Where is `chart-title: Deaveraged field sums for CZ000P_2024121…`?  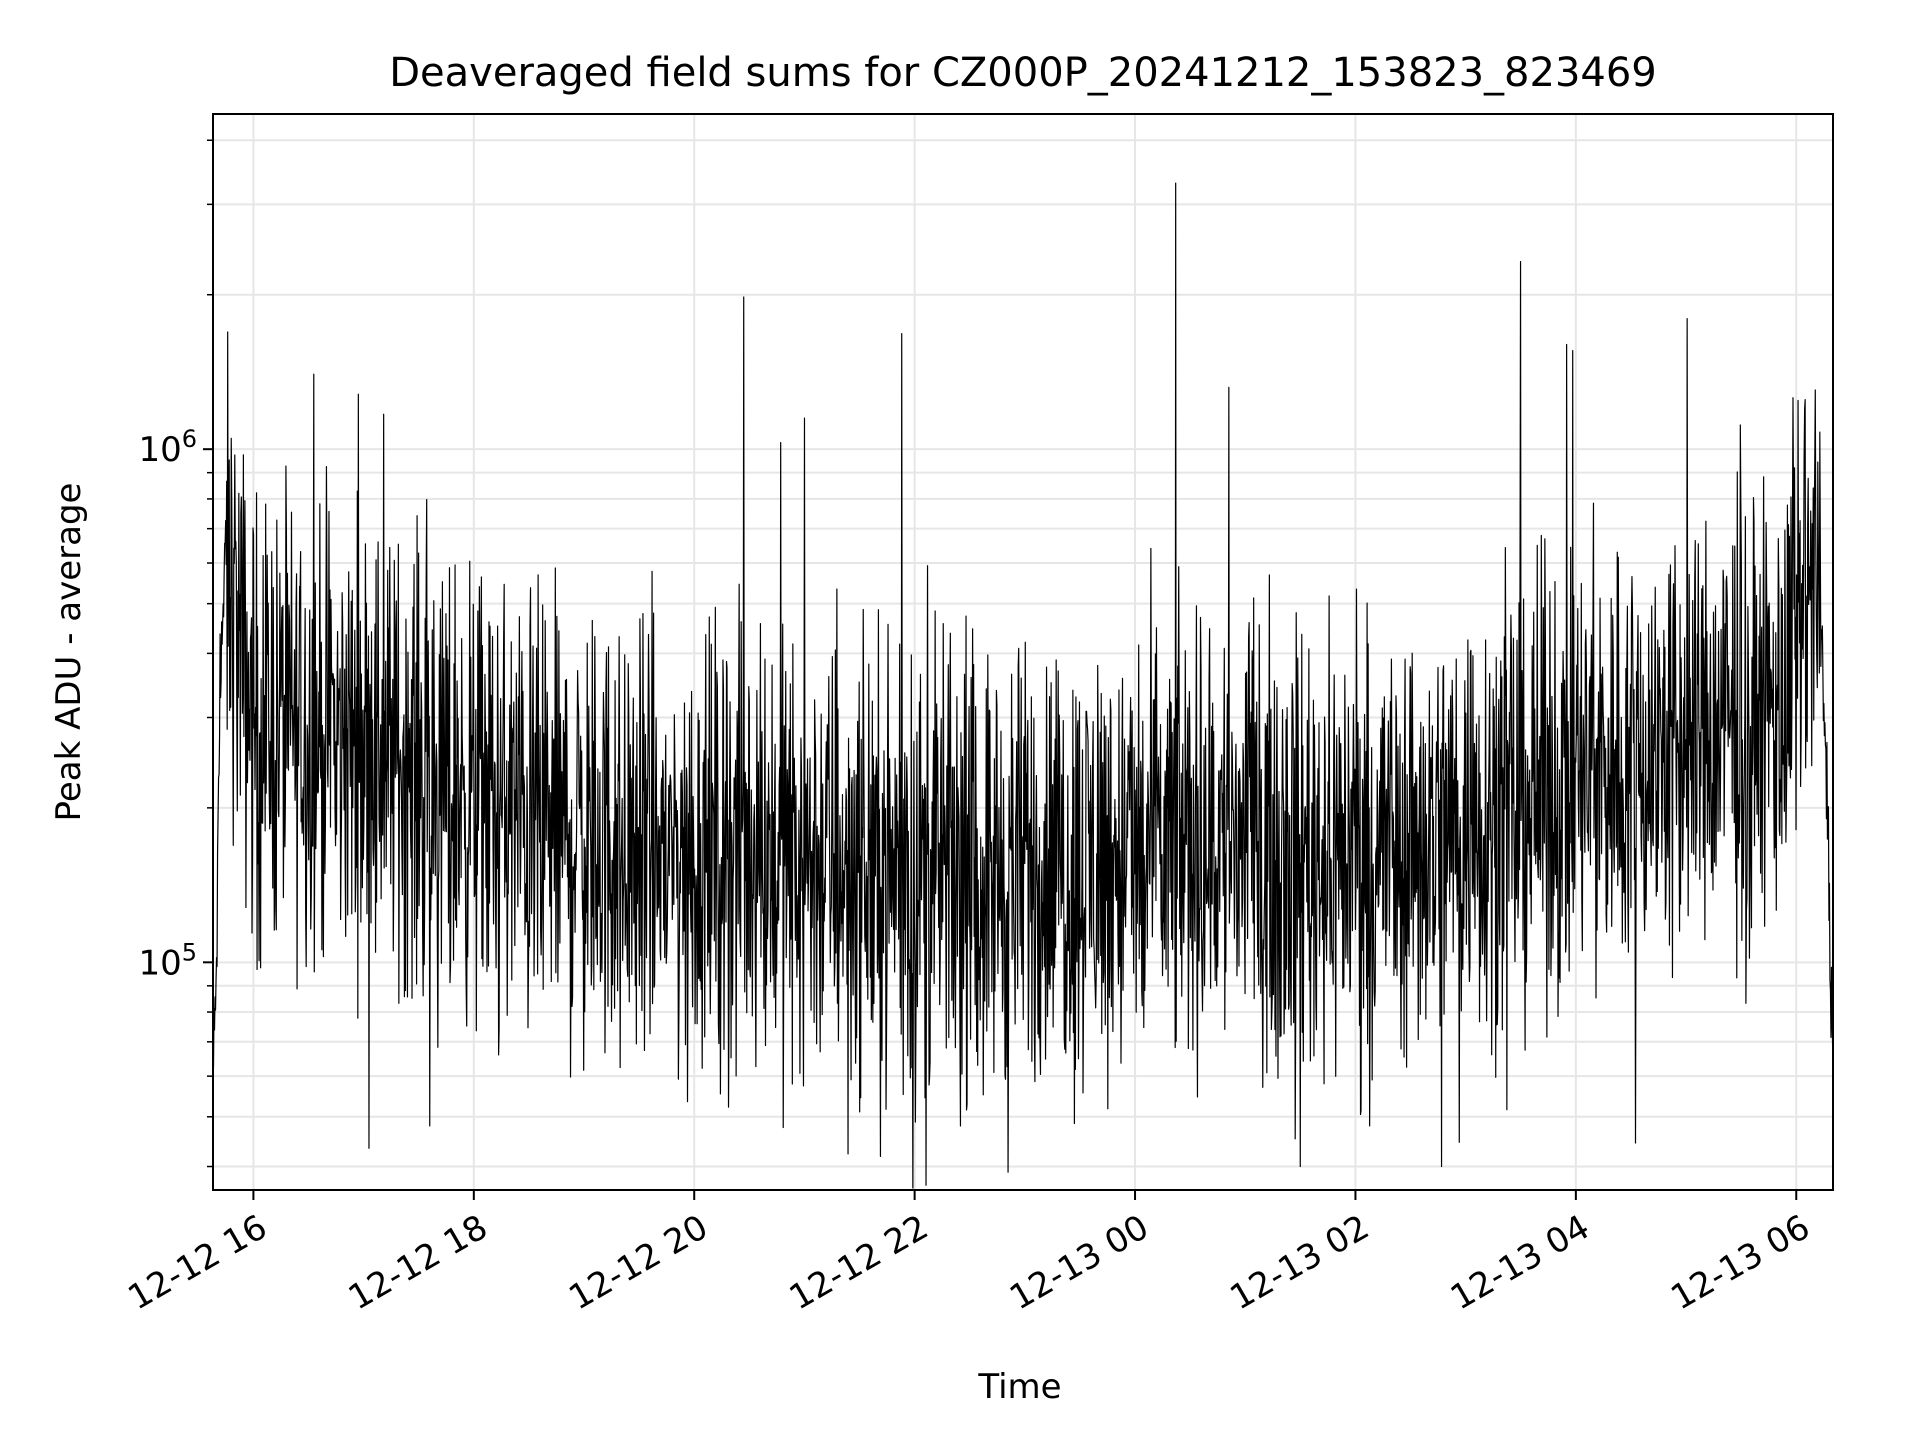
chart-title: Deaveraged field sums for CZ000P_2024121… is located at coordinates (1023, 73).